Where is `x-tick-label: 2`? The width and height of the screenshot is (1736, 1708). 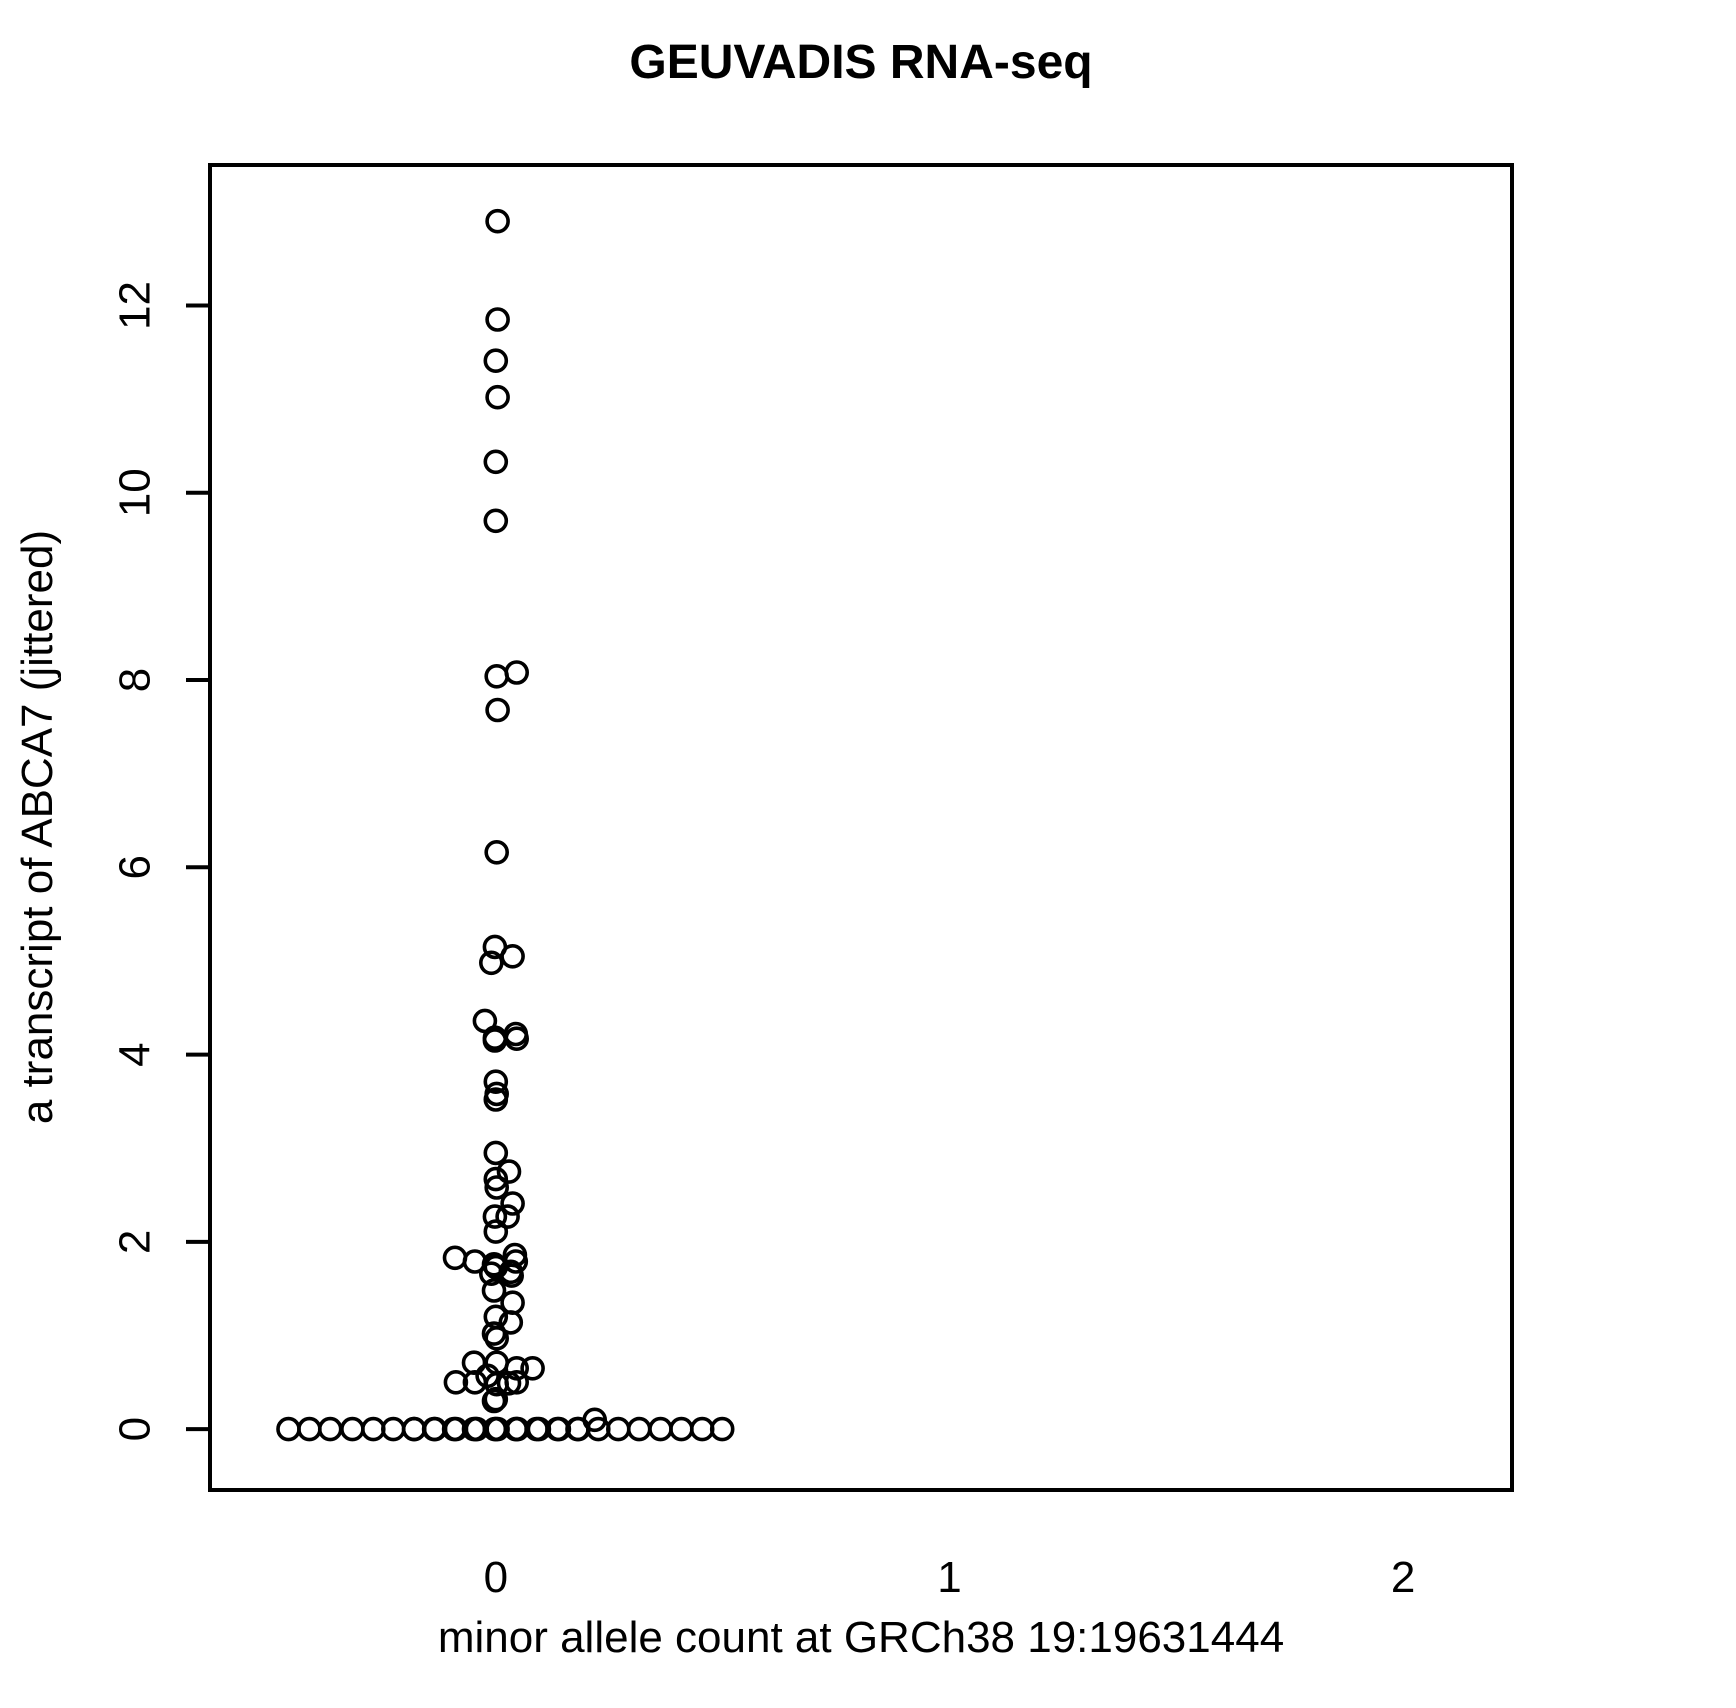
x-tick-label: 2 is located at coordinates (1403, 1577).